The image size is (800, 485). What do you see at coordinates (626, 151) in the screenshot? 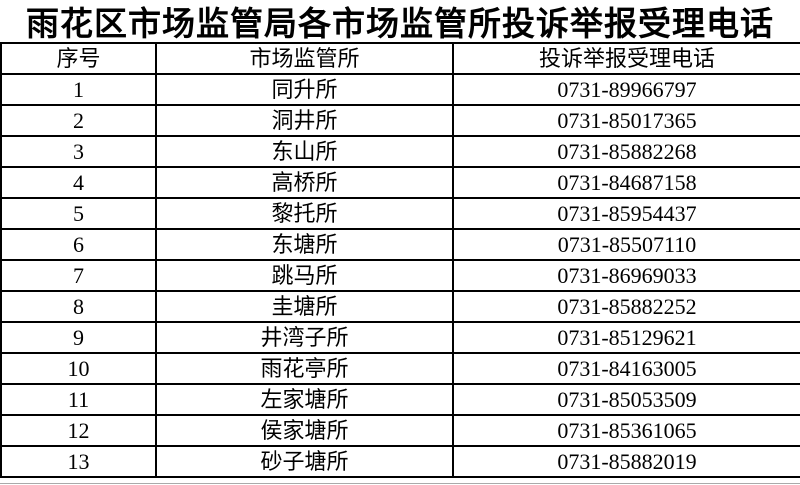
I see `phone-number-cell: 0731-85882268` at bounding box center [626, 151].